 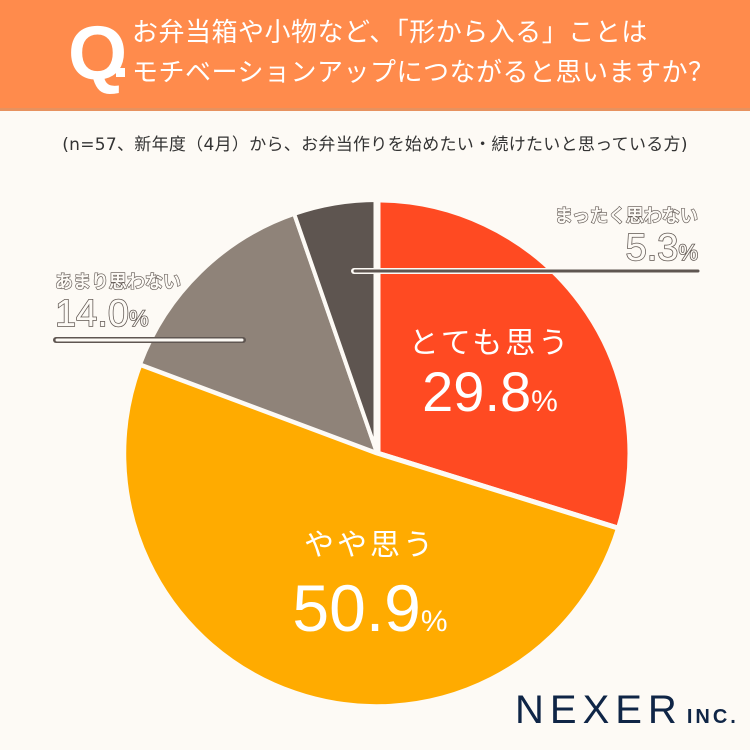 I want to click on brand-name: NEXER, so click(x=599, y=710).